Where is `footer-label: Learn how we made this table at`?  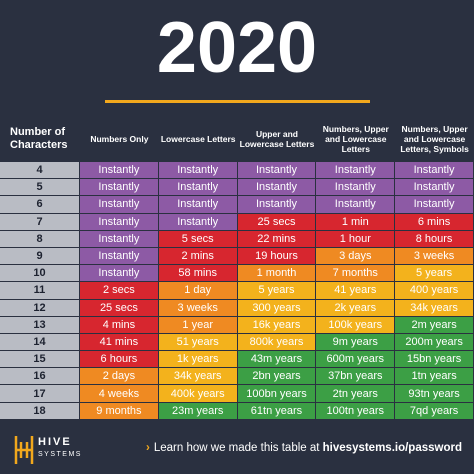 footer-label: Learn how we made this table at is located at coordinates (238, 448).